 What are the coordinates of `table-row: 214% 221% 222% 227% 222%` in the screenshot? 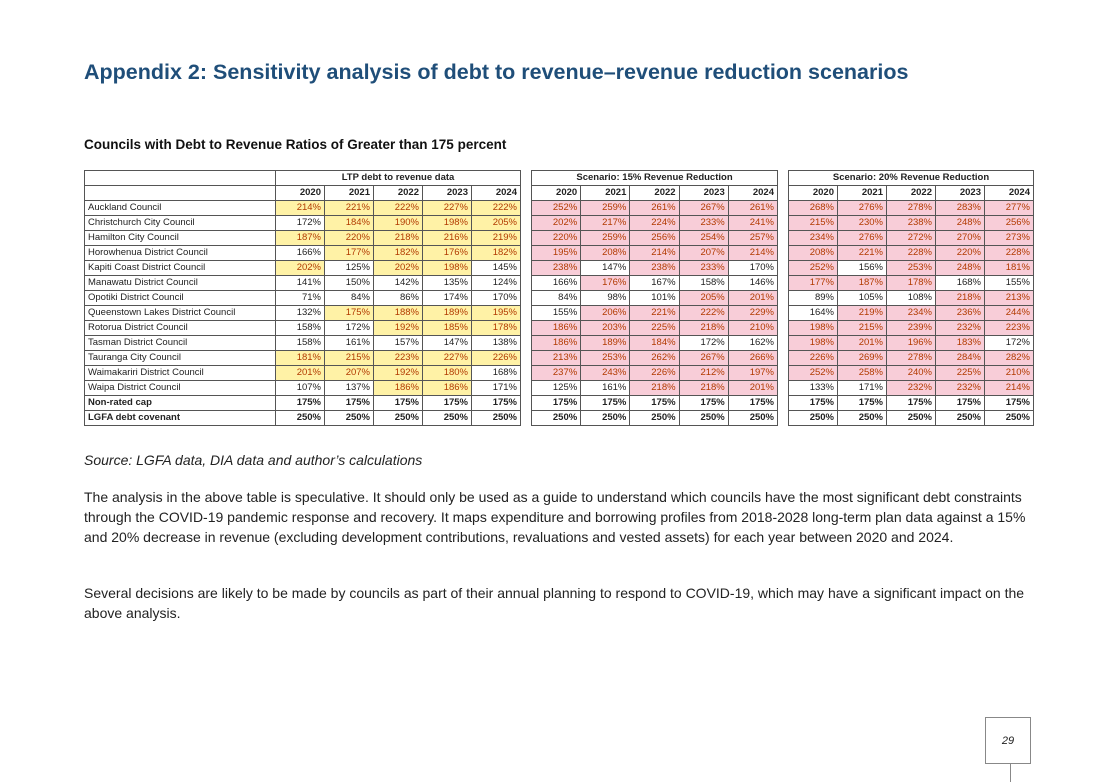 It's located at (398, 208).